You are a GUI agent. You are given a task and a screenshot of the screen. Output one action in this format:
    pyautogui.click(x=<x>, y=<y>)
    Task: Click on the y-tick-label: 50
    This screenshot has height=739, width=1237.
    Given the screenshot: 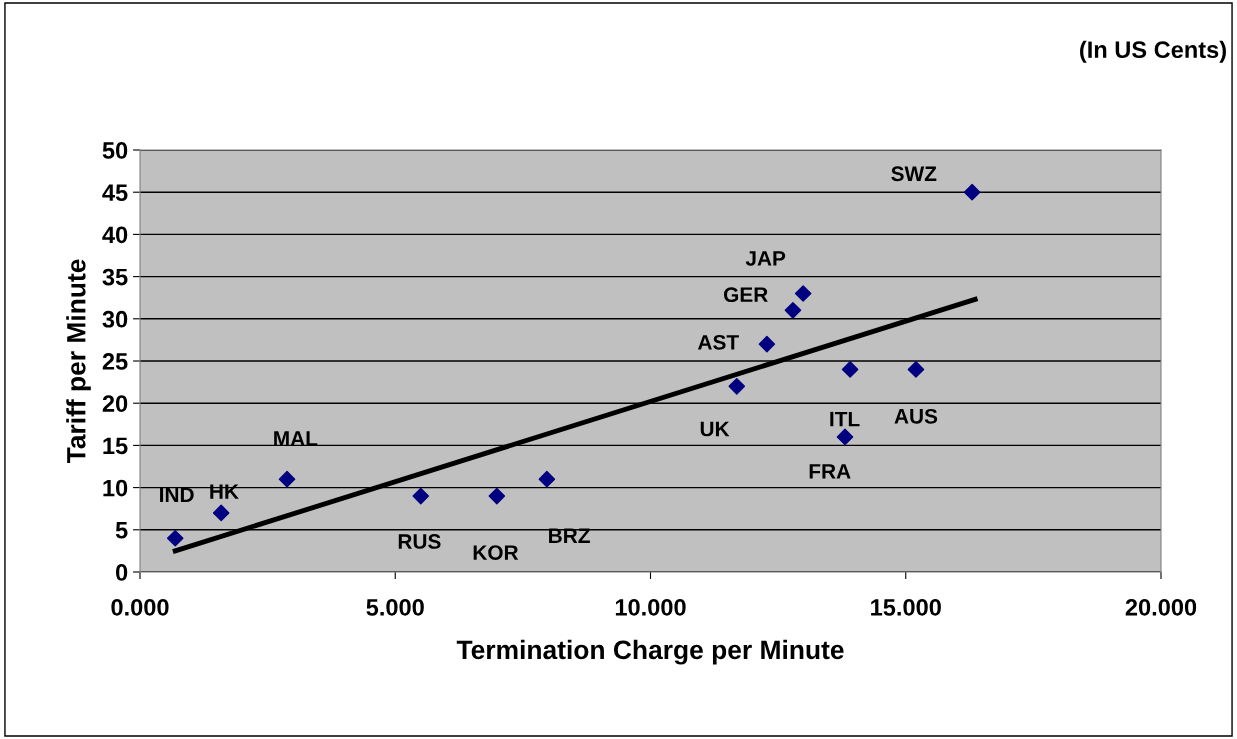 What is the action you would take?
    pyautogui.click(x=115, y=150)
    